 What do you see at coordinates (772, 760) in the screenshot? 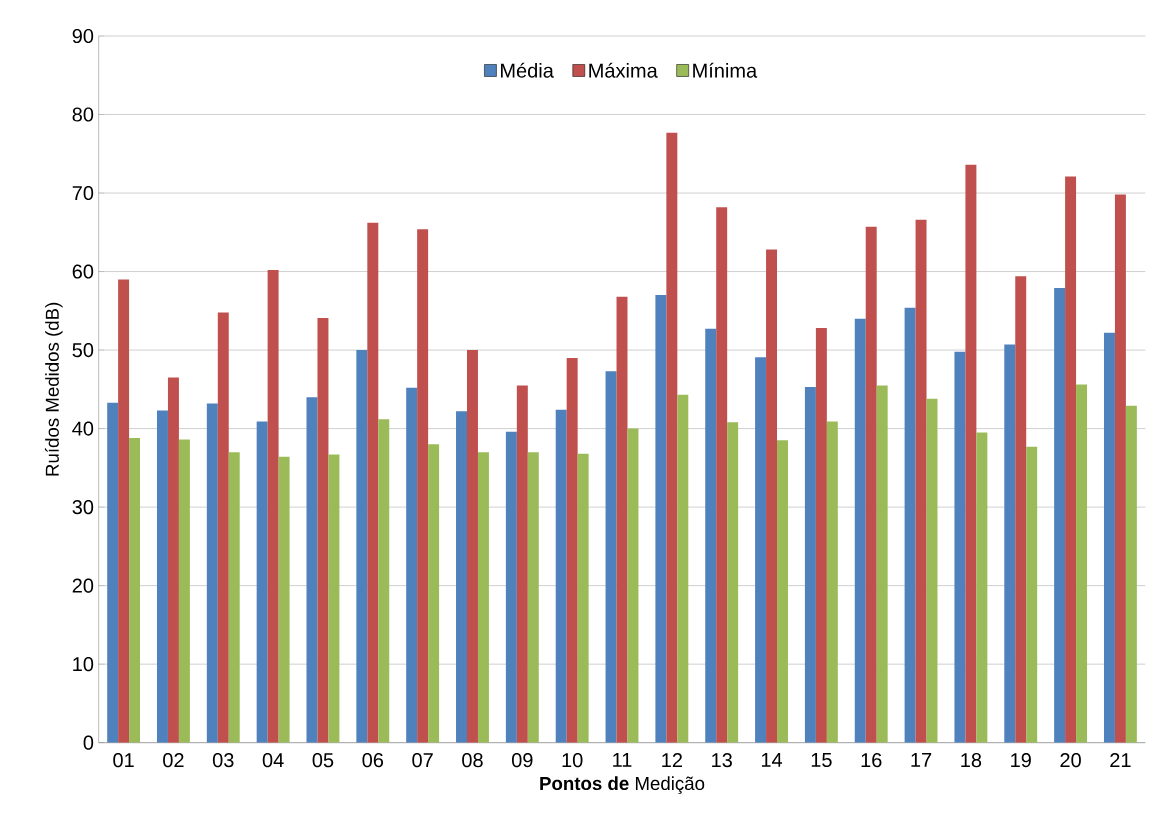
I see `x-tick-label: 14` at bounding box center [772, 760].